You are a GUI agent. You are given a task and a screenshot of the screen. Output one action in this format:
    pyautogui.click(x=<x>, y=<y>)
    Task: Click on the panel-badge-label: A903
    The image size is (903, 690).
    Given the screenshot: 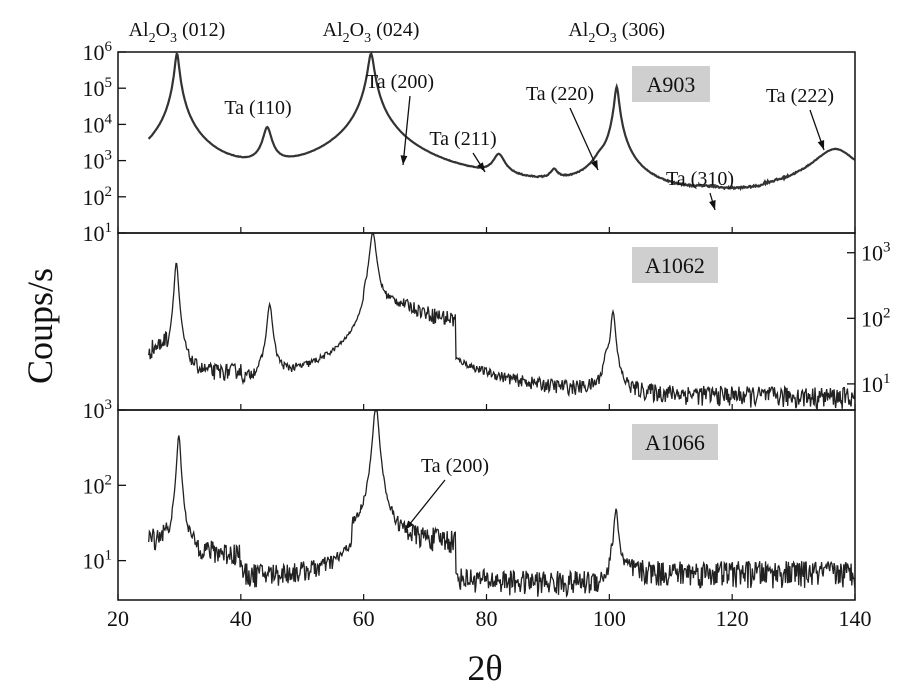 What is the action you would take?
    pyautogui.click(x=671, y=84)
    